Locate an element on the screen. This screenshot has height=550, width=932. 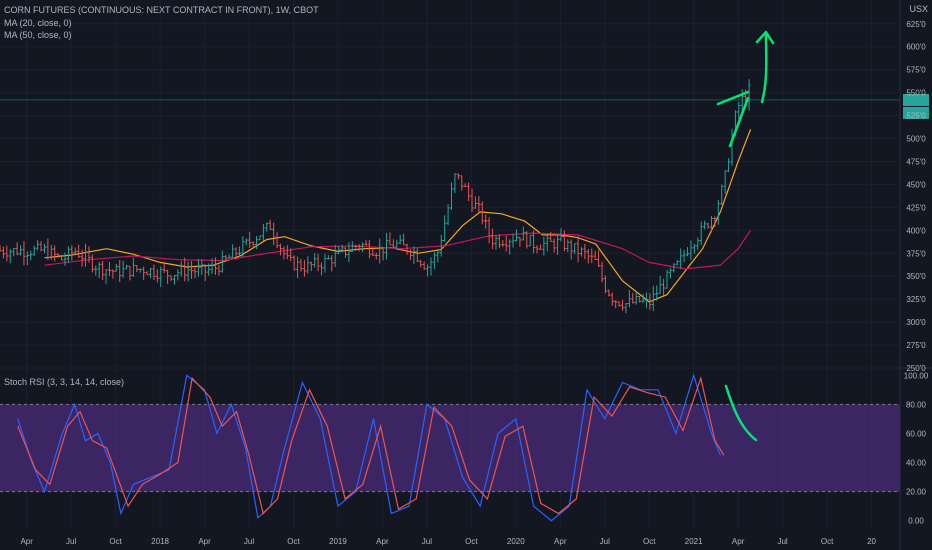
y-tick-label: 325'0 is located at coordinates (916, 299).